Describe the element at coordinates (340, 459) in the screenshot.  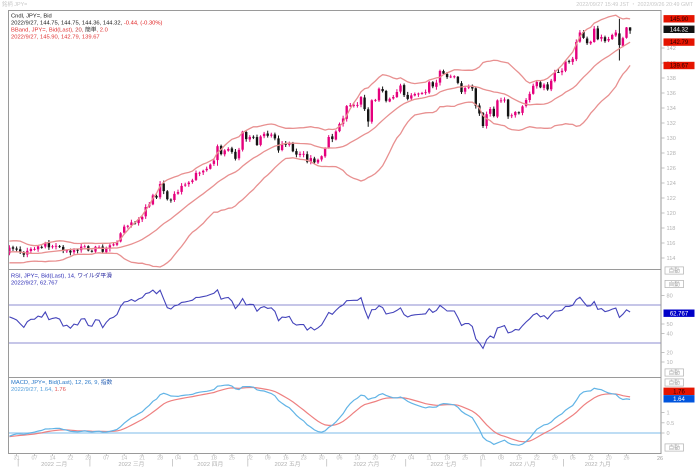
I see `svg-text: 06` at that location.